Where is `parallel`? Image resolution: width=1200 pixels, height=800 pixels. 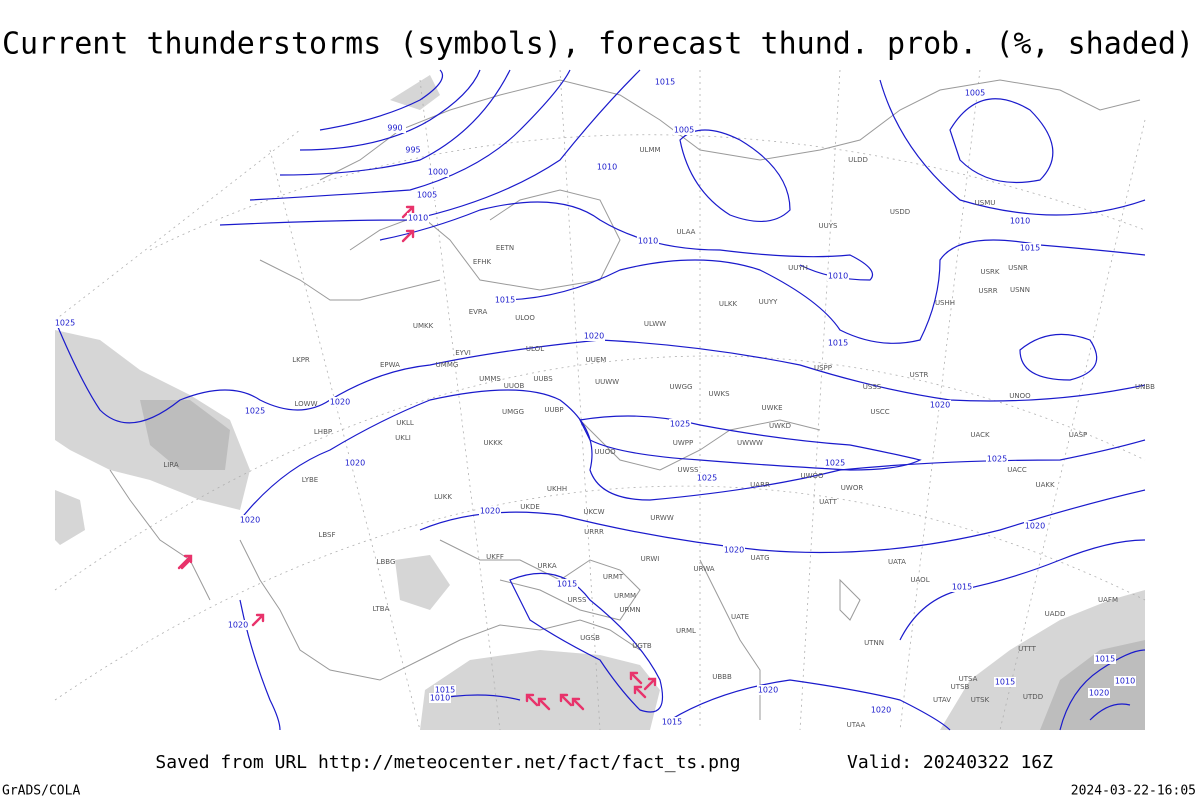
parallel is located at coordinates (647, 192).